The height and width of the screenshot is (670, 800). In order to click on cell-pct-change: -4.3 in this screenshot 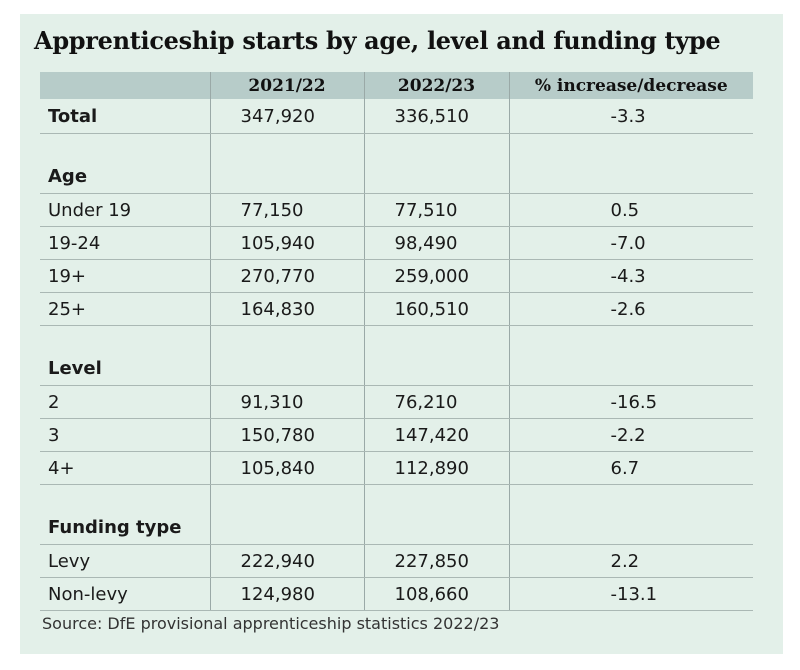, I will do `click(630, 276)`.